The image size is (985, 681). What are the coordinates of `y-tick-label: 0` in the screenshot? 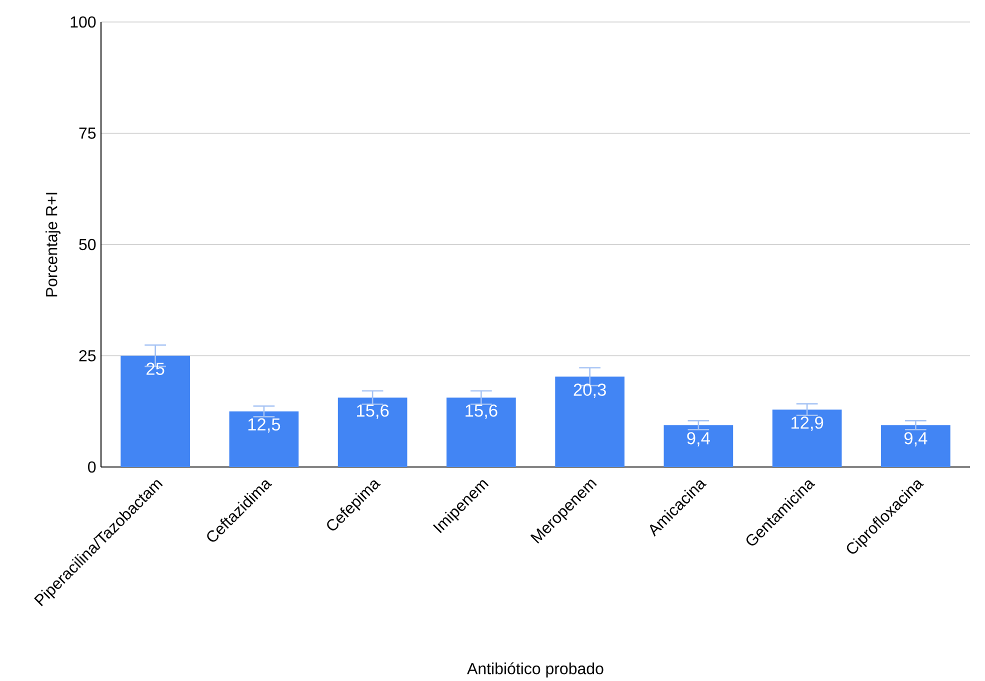 It's located at (92, 467).